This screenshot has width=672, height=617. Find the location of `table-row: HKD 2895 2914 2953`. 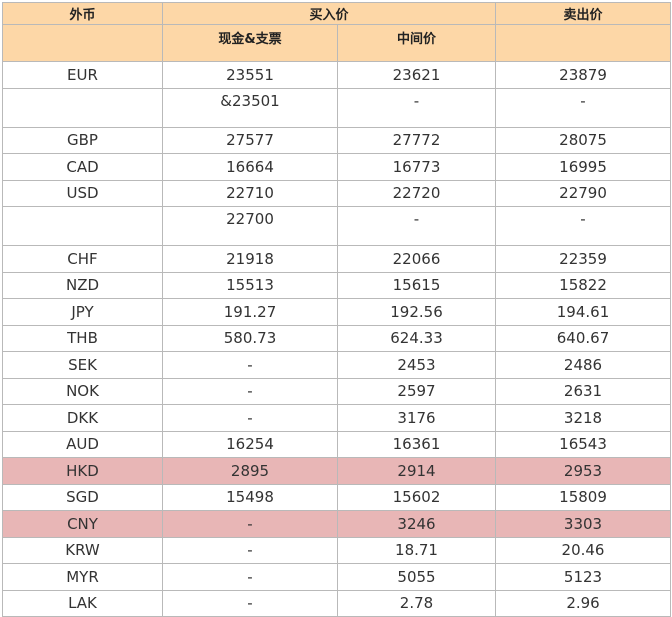

table-row: HKD 2895 2914 2953 is located at coordinates (337, 471).